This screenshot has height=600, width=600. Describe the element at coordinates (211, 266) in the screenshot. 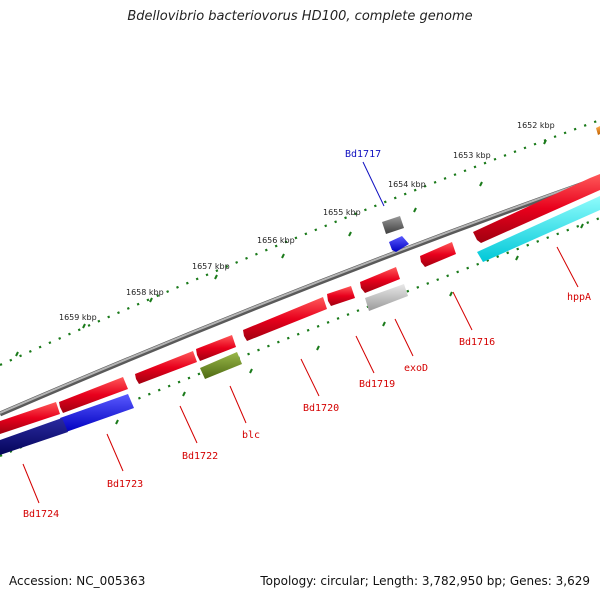

I see `kbp-label: 1657 kbp` at that location.